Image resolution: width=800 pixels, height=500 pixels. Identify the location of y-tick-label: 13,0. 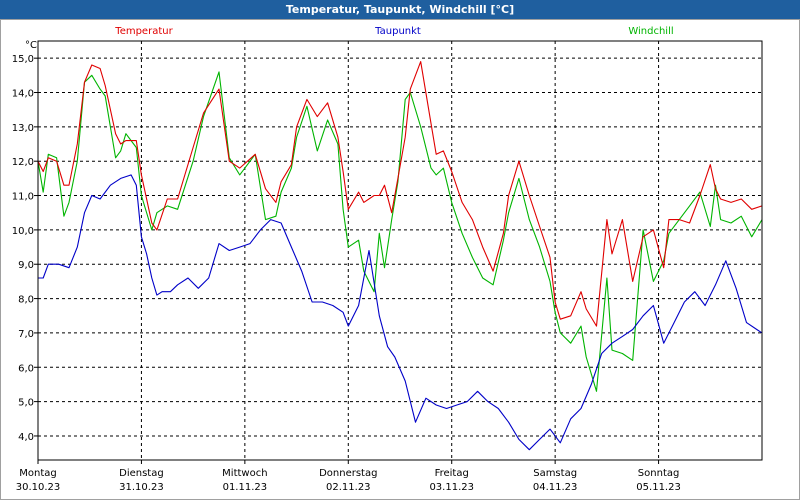
(23, 128).